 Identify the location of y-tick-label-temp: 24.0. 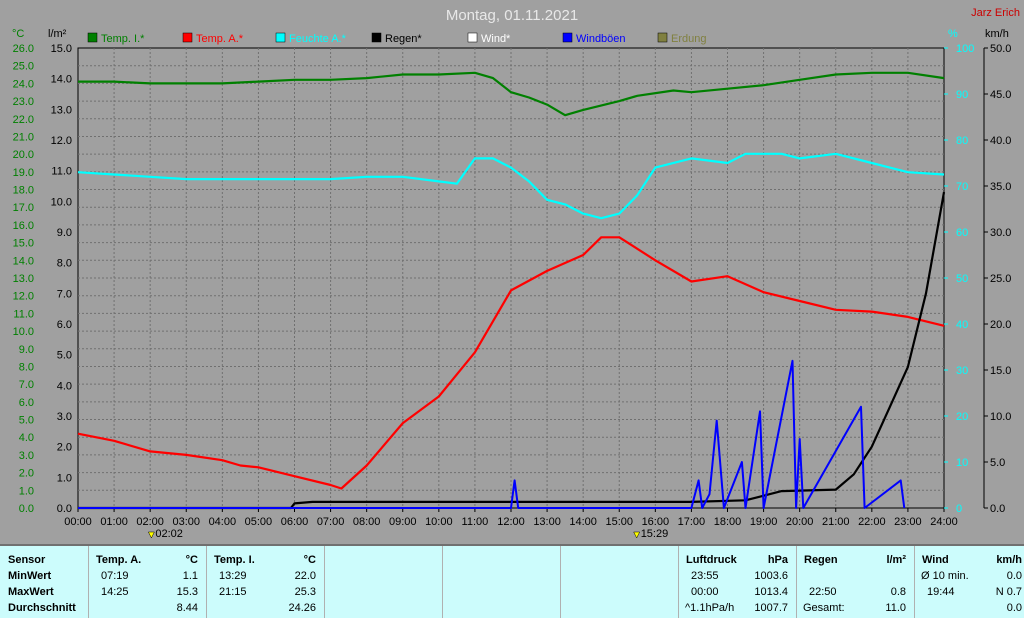
(23, 84).